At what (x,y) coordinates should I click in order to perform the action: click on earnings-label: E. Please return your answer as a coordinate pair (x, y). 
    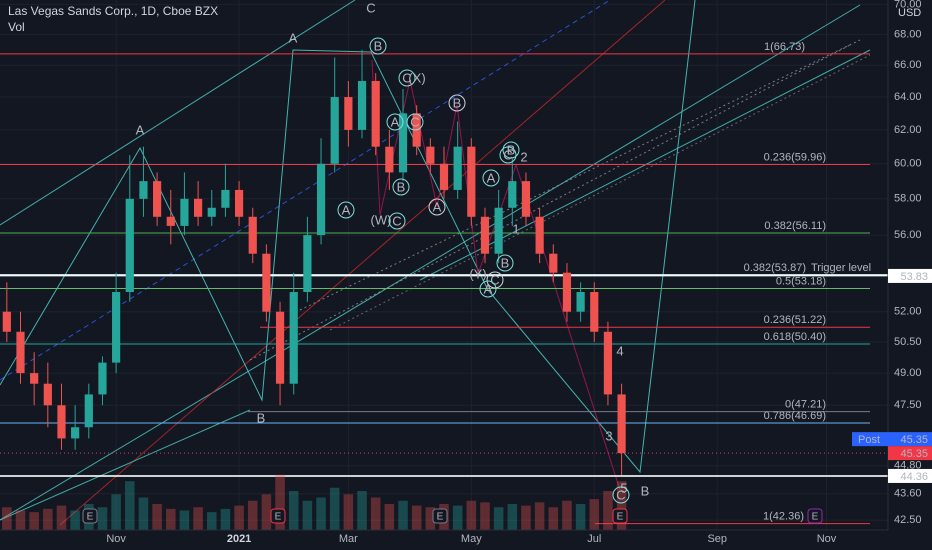
    Looking at the image, I should click on (815, 517).